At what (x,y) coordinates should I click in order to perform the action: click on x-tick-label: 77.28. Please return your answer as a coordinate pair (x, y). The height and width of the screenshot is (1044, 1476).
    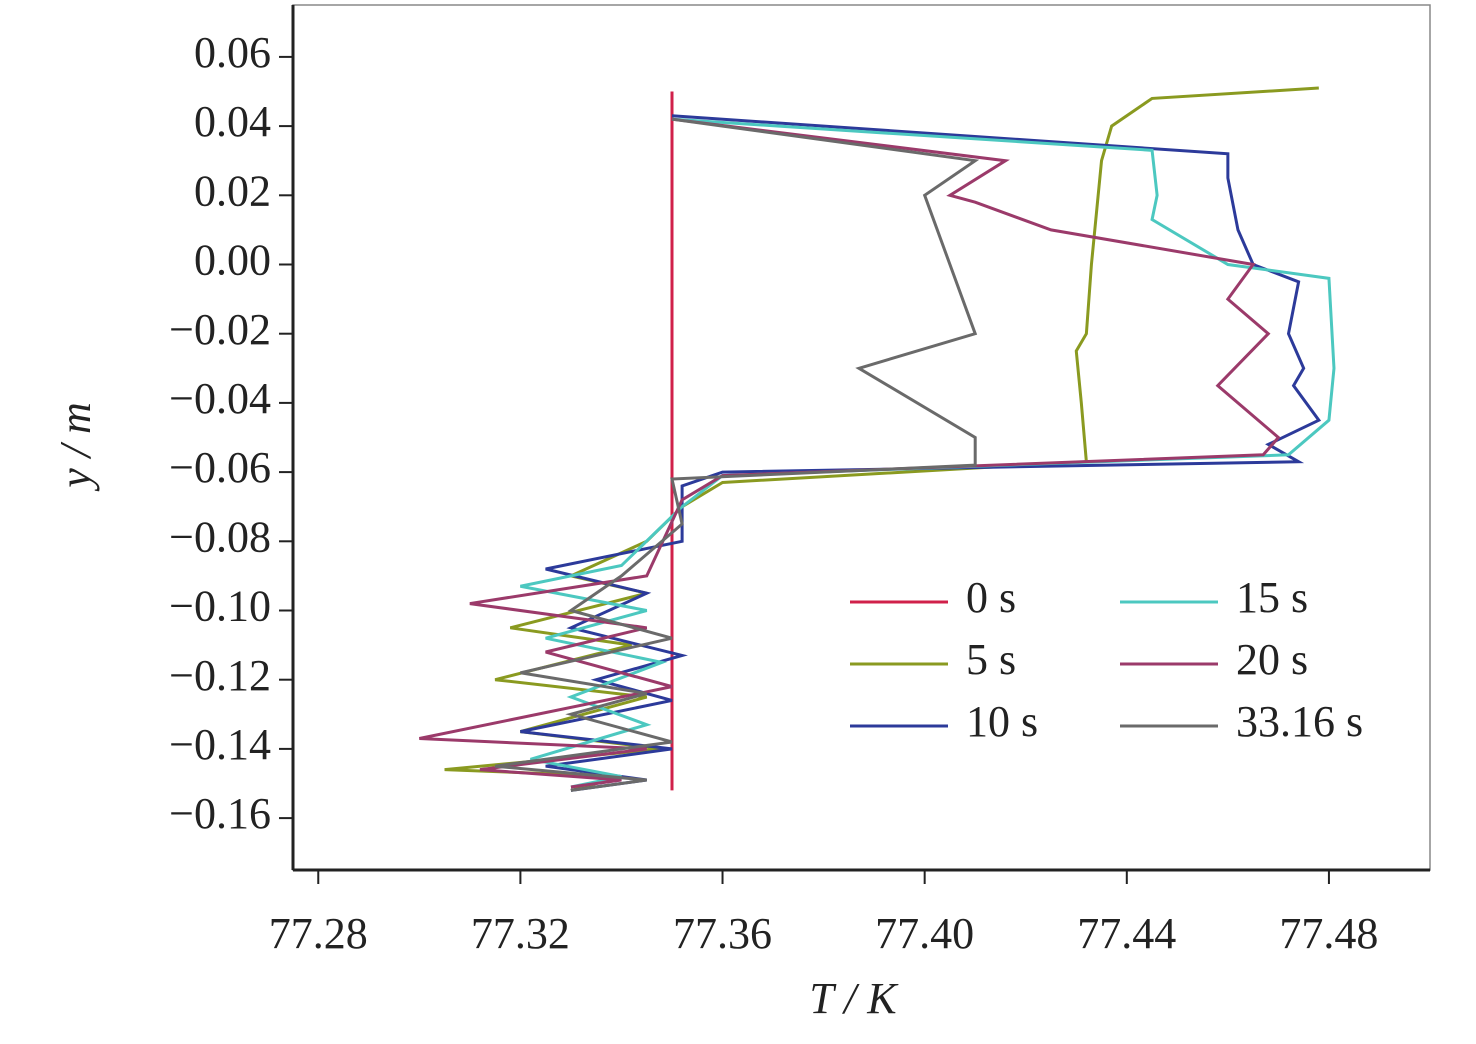
    Looking at the image, I should click on (318, 933).